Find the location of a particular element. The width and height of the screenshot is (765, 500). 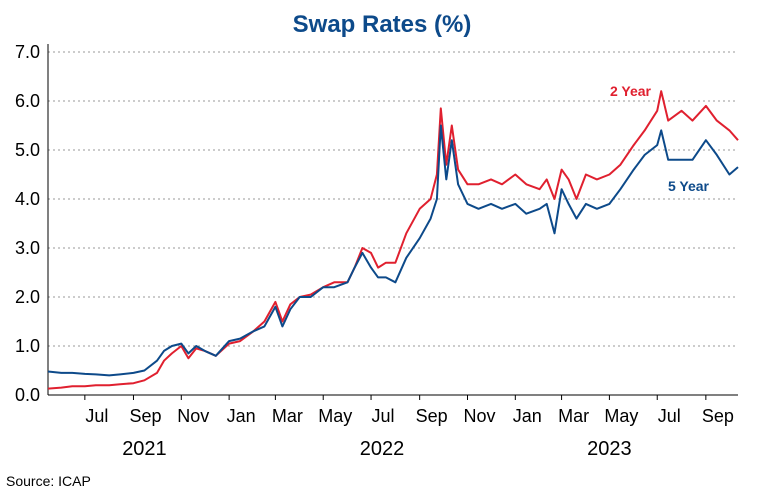

five-year-series-label: 5 Year is located at coordinates (689, 186).